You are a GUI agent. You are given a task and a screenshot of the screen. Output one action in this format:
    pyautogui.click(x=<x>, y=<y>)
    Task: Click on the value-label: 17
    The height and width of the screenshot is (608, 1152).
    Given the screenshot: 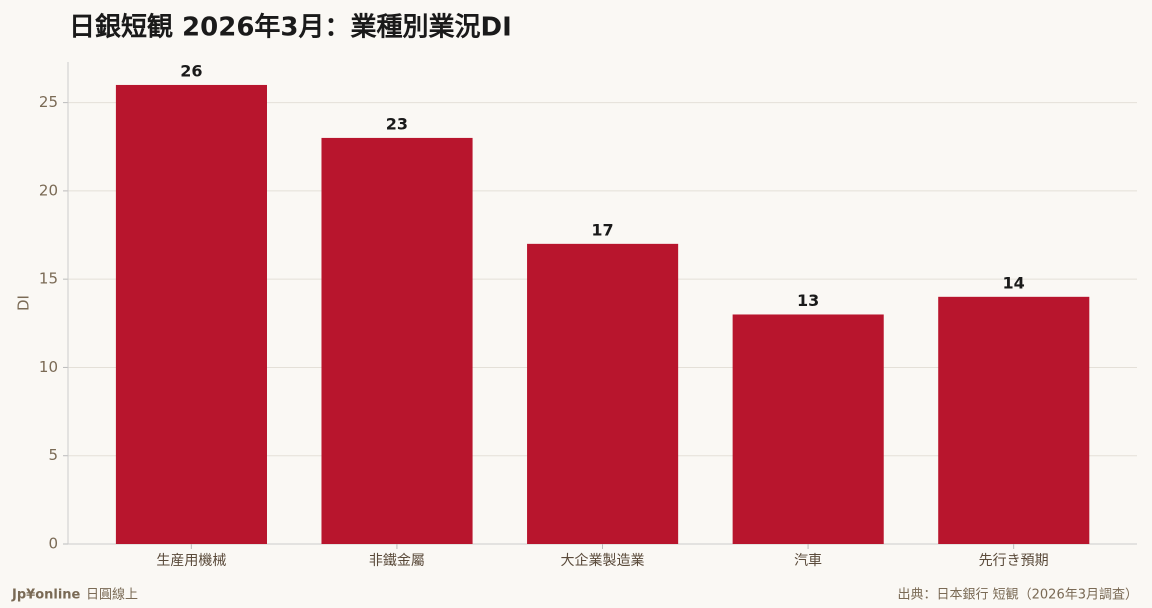 What is the action you would take?
    pyautogui.click(x=602, y=229)
    